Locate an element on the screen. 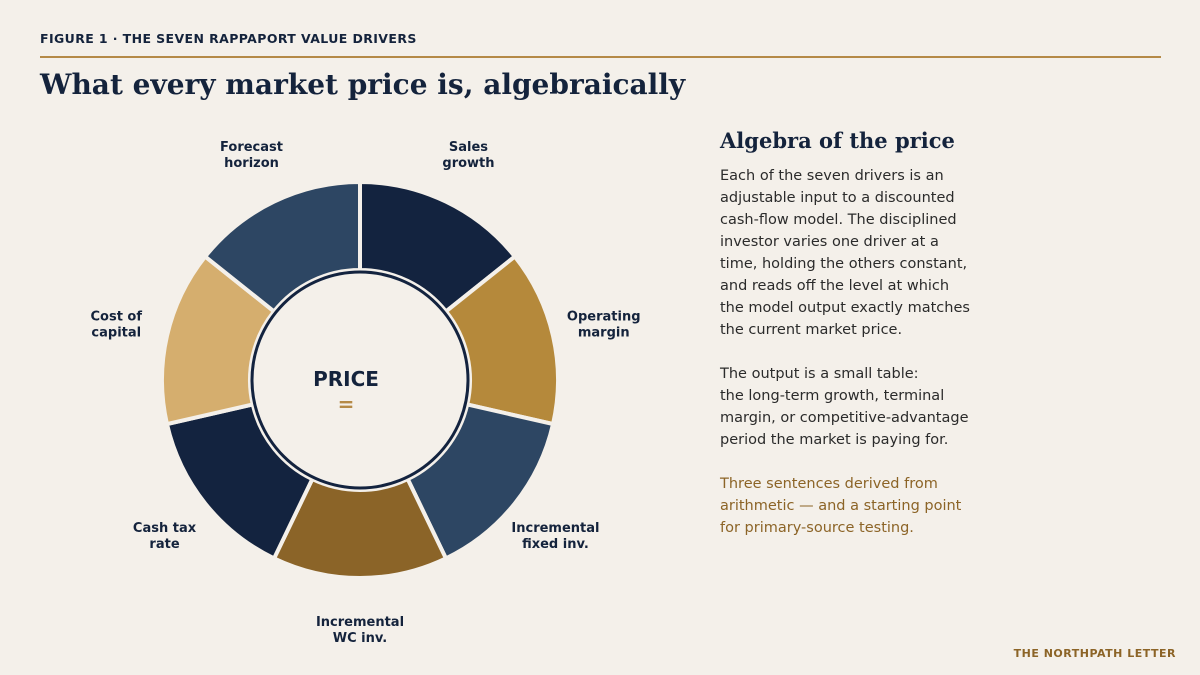  center-ring is located at coordinates (360, 380).